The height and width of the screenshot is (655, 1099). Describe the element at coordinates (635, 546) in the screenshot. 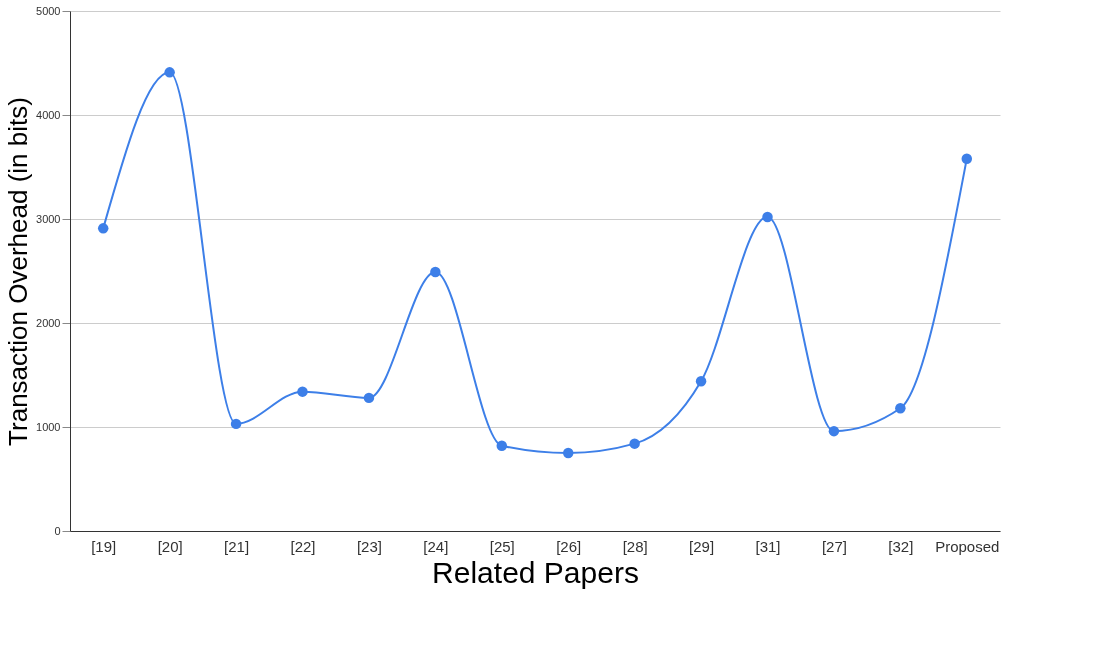

I see `x-tick-label: [28]` at that location.